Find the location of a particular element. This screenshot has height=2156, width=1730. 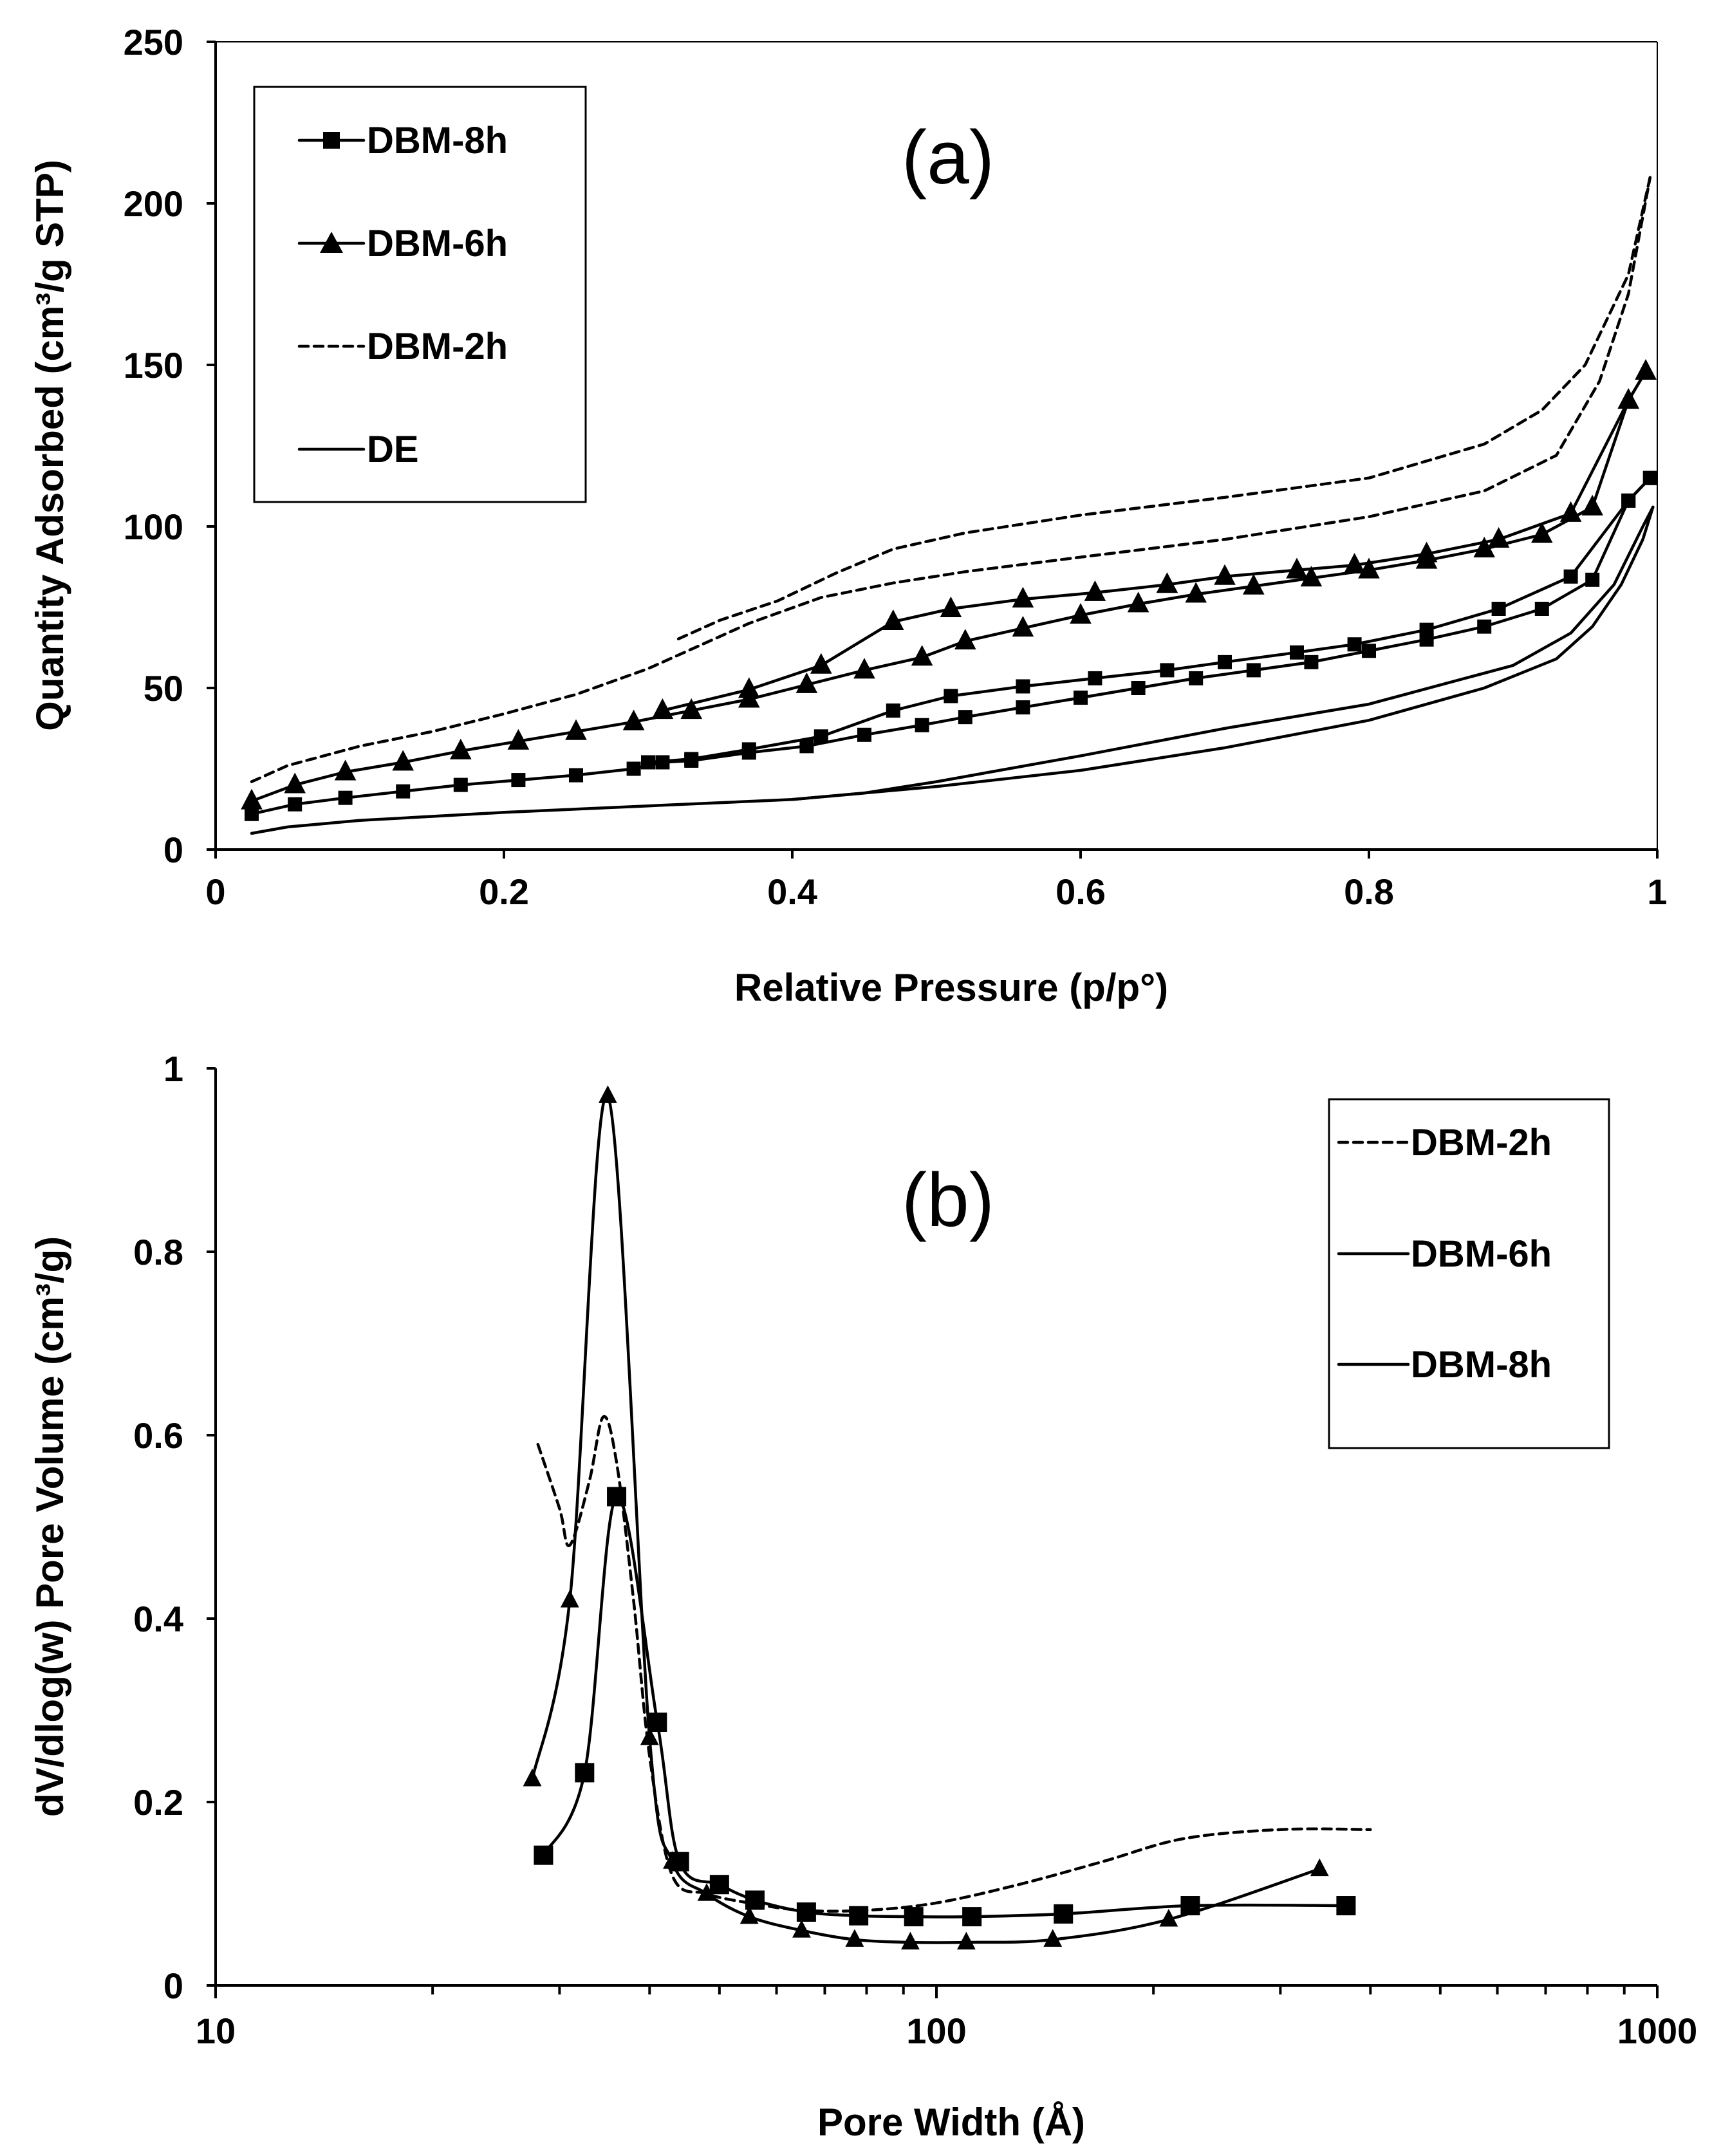

panel-a-y-axis-title: Quantity Adsorbed (cm³/g STP) is located at coordinates (49, 445).